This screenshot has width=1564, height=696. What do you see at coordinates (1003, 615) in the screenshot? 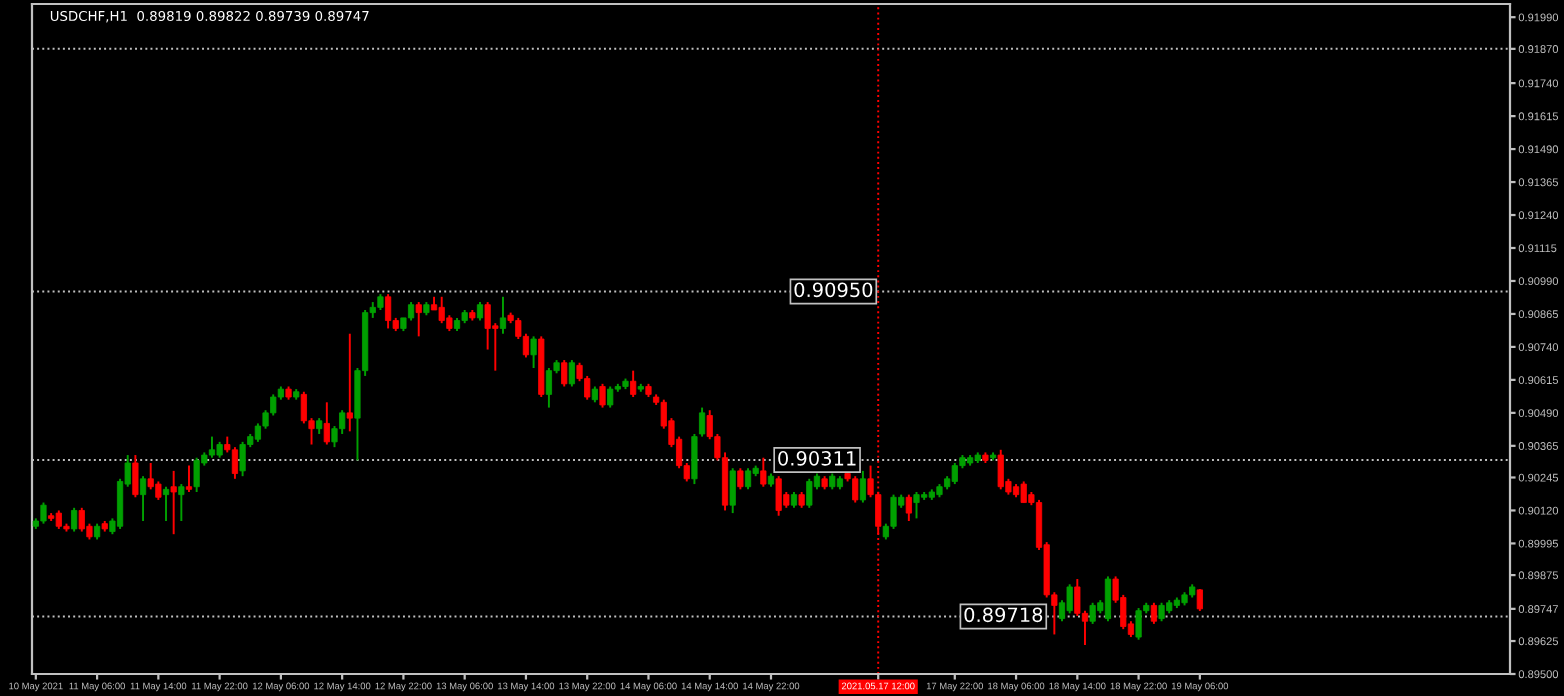
I see `ref-line-label: 0.89718` at bounding box center [1003, 615].